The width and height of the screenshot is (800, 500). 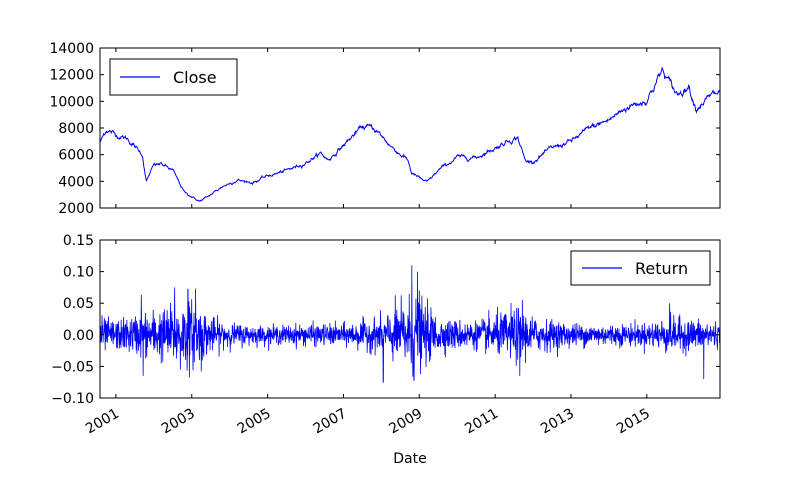 I want to click on return-legend: Return, so click(x=640, y=268).